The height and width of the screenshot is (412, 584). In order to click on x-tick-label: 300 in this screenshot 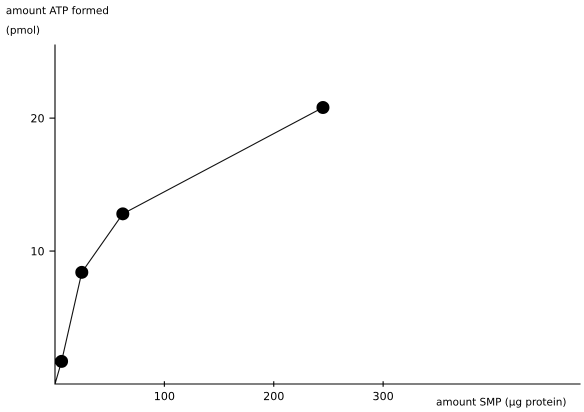, I will do `click(383, 396)`.